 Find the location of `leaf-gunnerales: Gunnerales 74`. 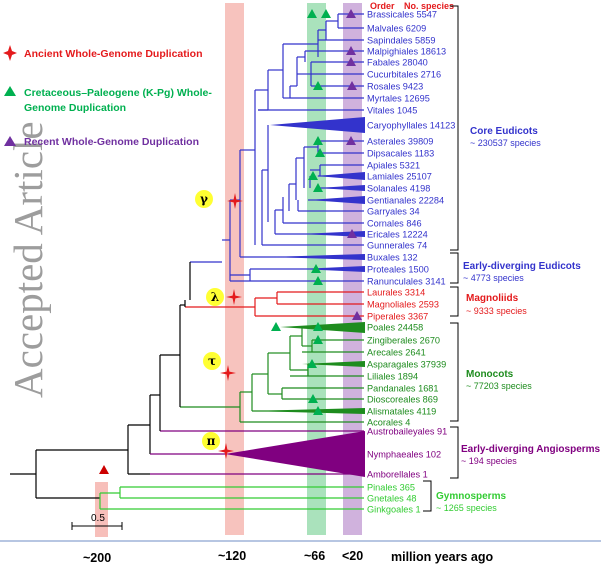

leaf-gunnerales: Gunnerales 74 is located at coordinates (397, 246).